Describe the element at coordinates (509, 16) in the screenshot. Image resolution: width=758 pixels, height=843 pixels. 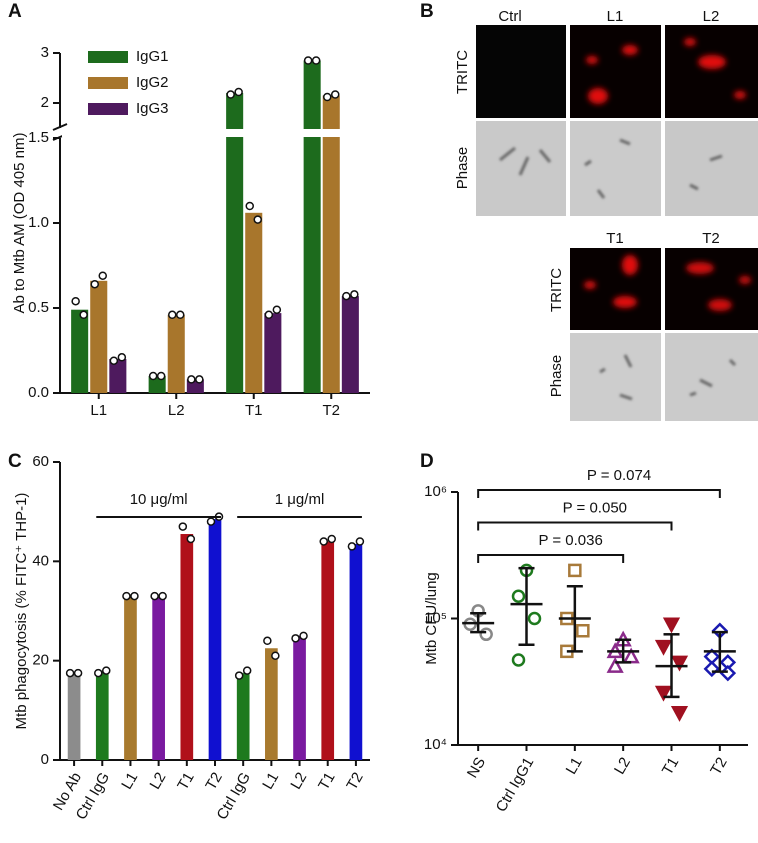
I see `column-label: Ctrl` at that location.